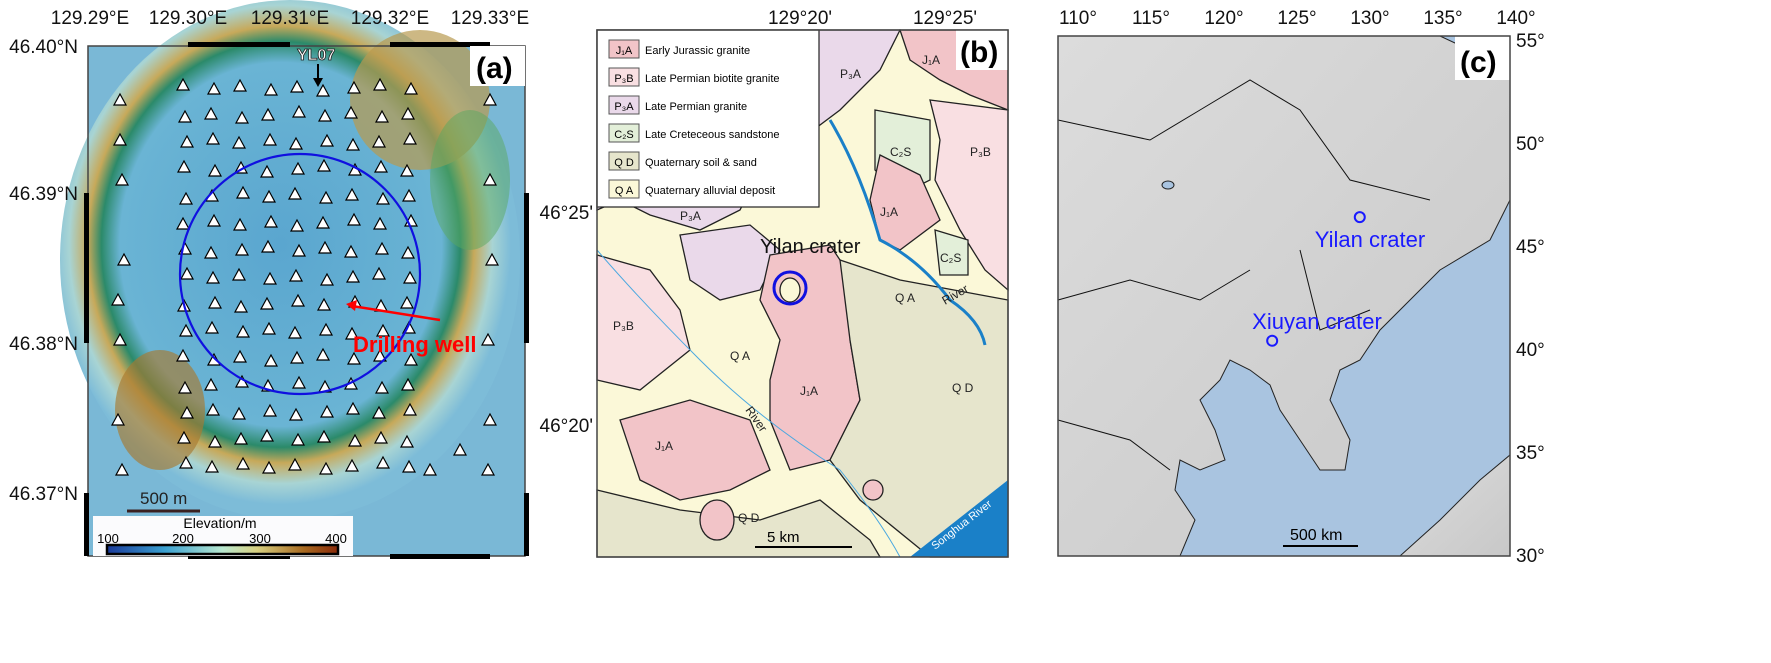 This screenshot has height=663, width=1771. Describe the element at coordinates (1338, 279) in the screenshot. I see `sites: Yilan crater Xiuyan crater` at that location.